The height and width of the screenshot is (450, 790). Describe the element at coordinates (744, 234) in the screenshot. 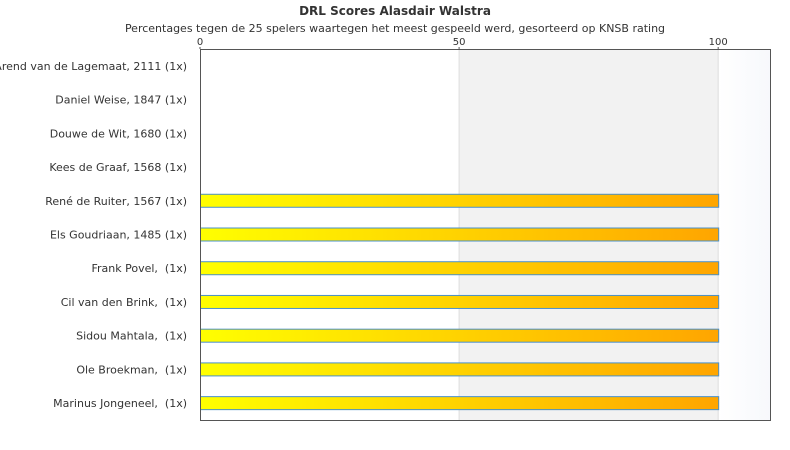

I see `plot-band` at that location.